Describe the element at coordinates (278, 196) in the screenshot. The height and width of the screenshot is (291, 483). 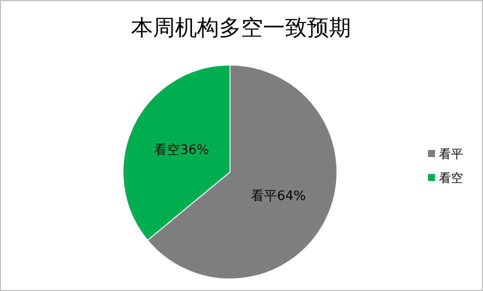
I see `data-label: 看平64%` at that location.